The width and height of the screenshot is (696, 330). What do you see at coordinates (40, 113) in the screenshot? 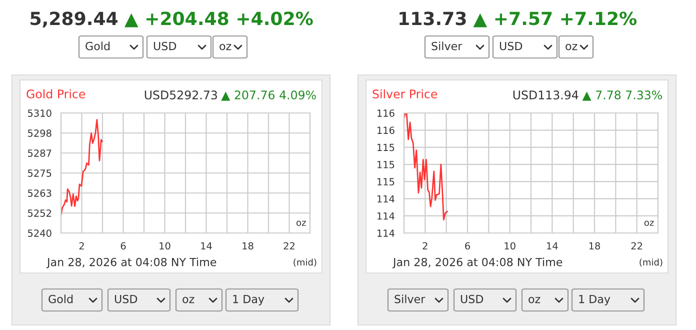
I see `y-tick-label: 5310` at bounding box center [40, 113].